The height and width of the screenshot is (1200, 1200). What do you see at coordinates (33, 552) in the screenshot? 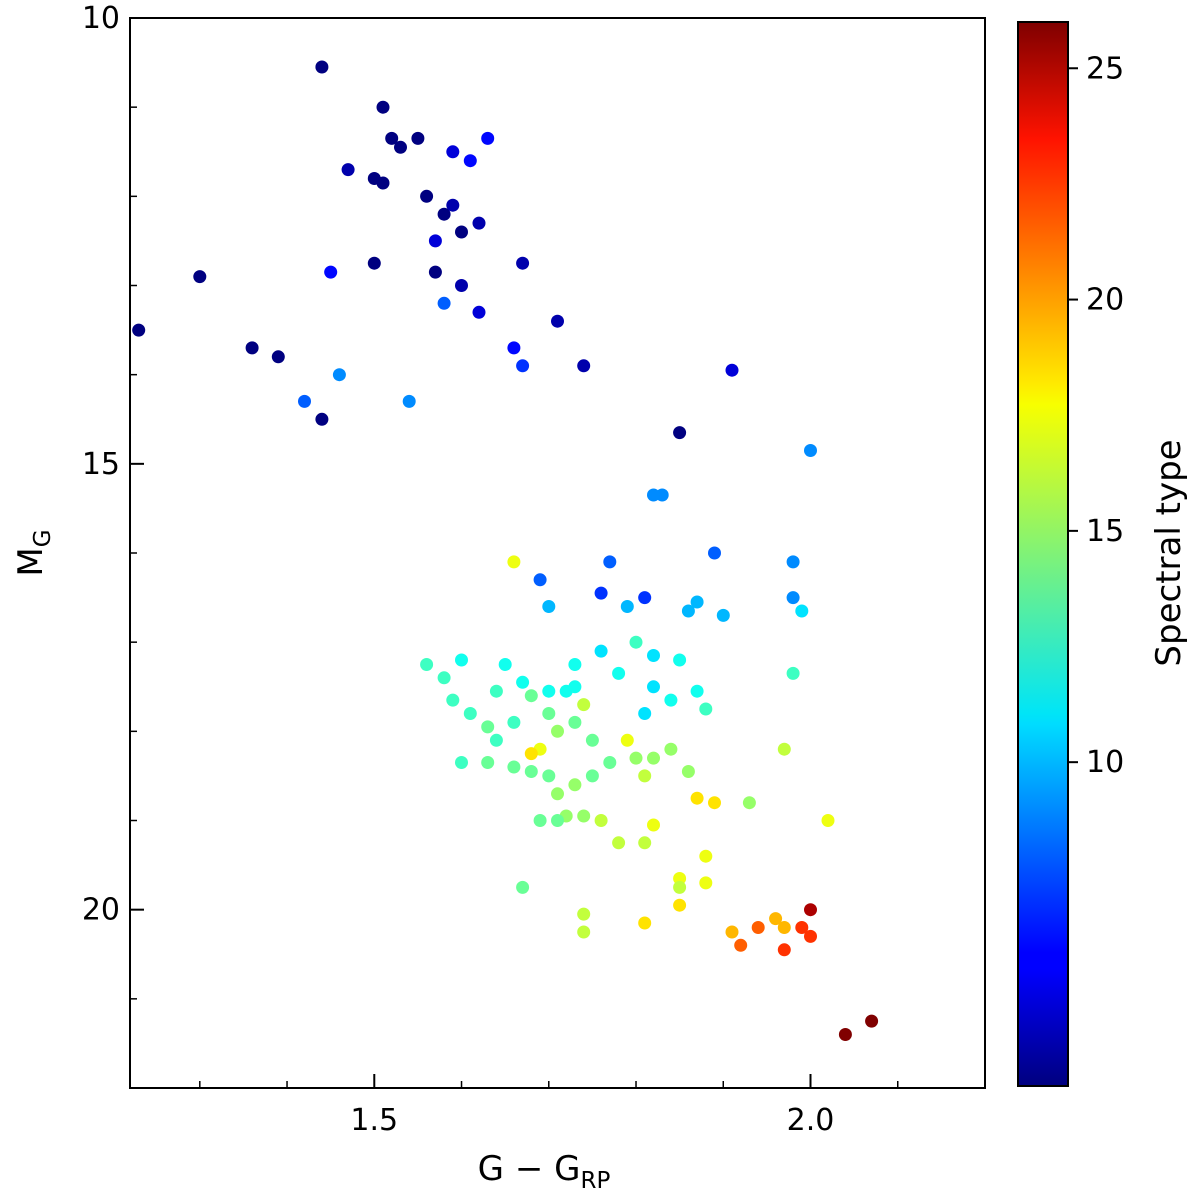
I see `y-axis-label: MG` at bounding box center [33, 552].